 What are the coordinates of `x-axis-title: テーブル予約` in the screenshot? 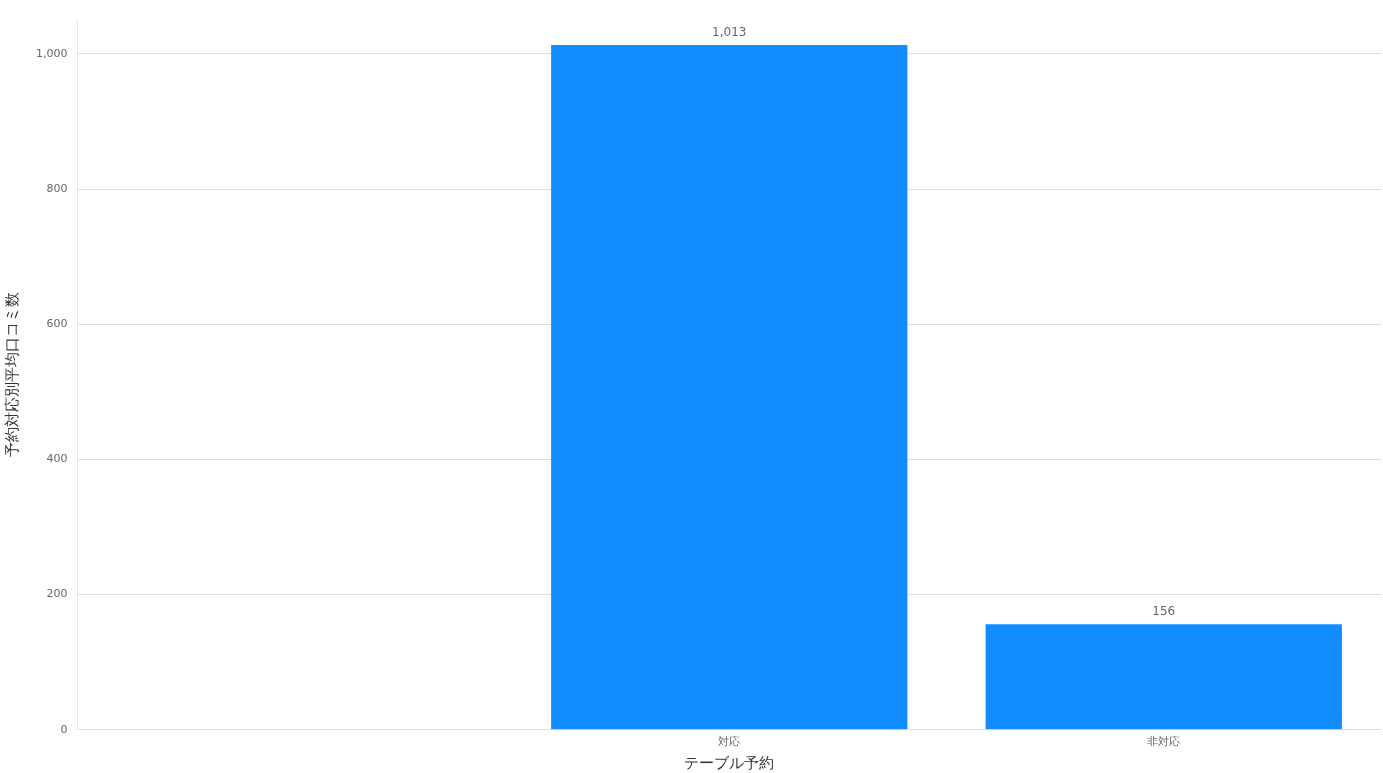 It's located at (729, 762).